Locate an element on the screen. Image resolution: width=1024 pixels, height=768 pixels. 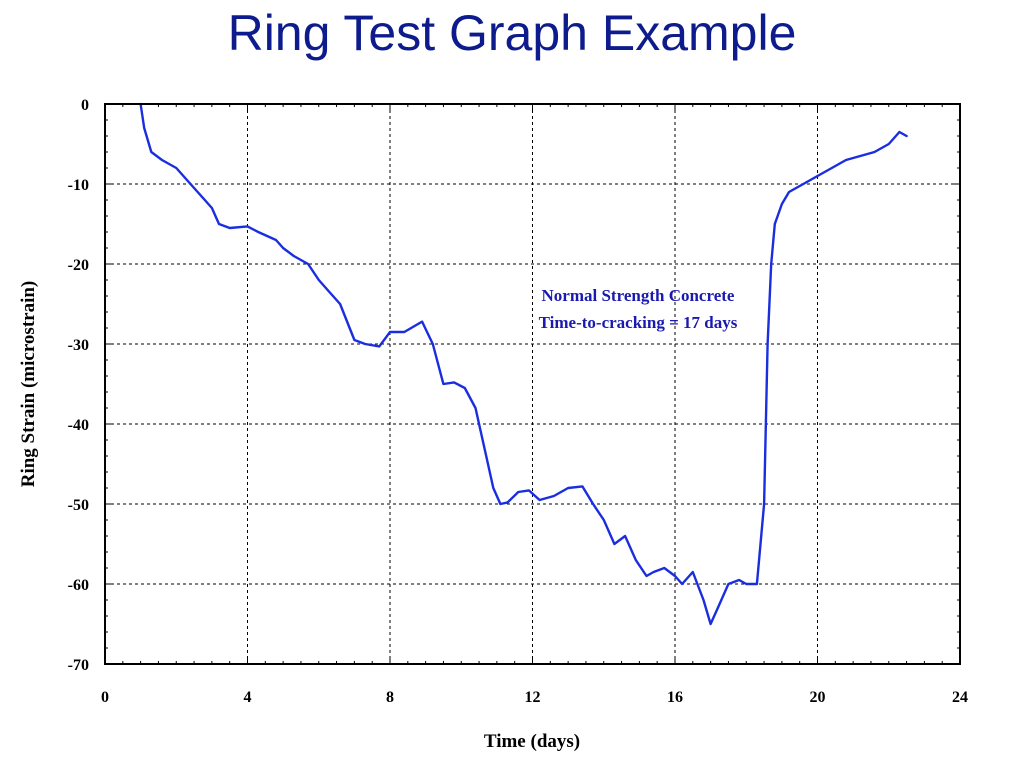
x-tick-label: 12 is located at coordinates (533, 697).